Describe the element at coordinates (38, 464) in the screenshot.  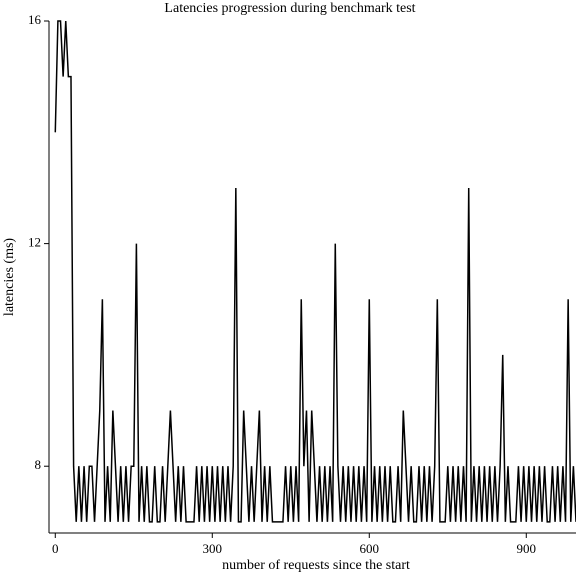
I see `y-tick-label: 8` at that location.